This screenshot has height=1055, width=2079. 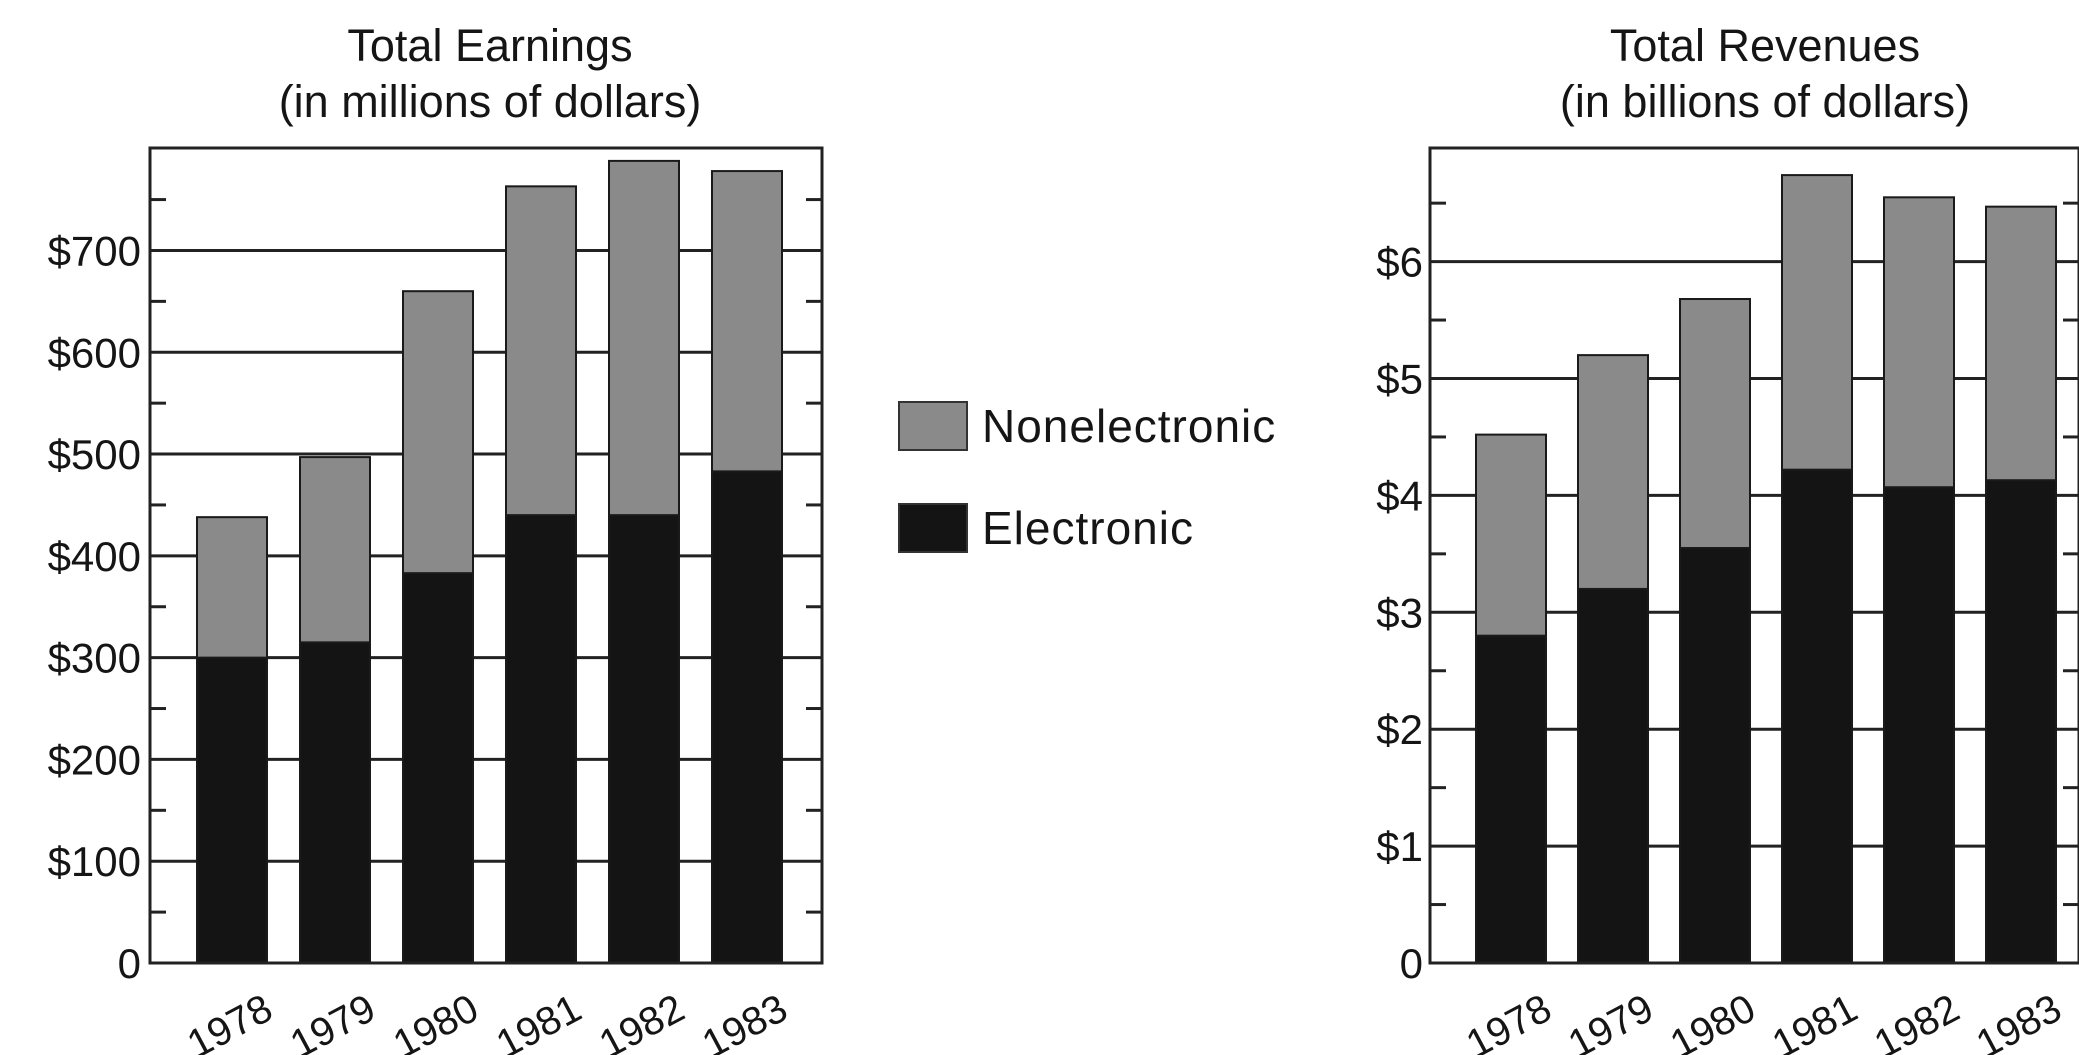 I want to click on legend-item-nonelectronic: Nonelectronic, so click(x=1087, y=426).